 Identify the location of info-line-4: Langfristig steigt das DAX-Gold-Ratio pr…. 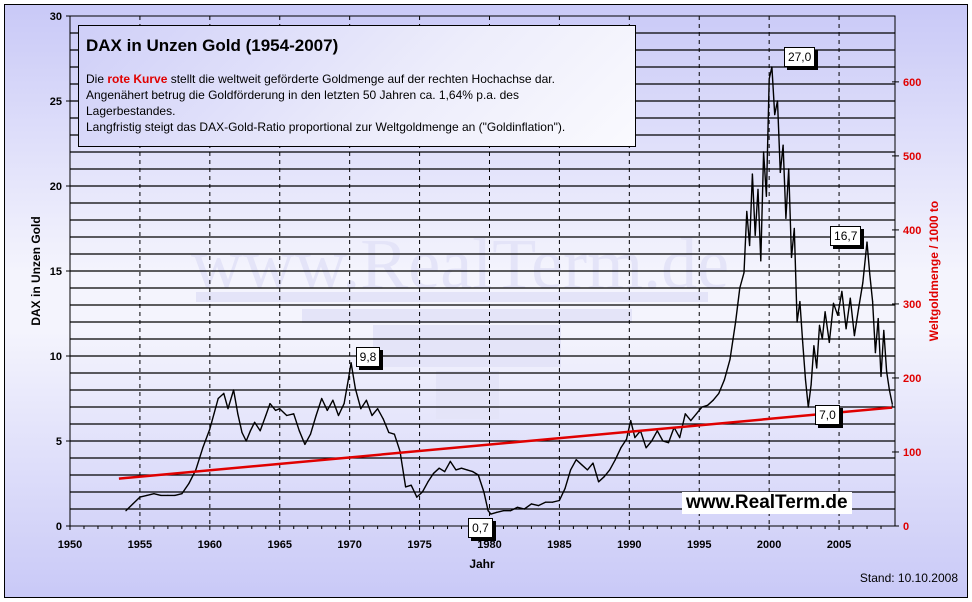
(326, 127).